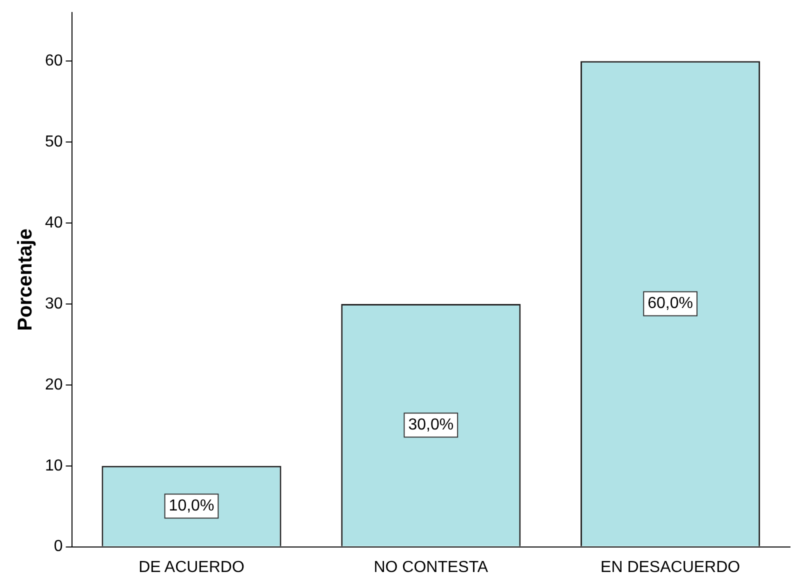 This screenshot has height=580, width=800. Describe the element at coordinates (670, 567) in the screenshot. I see `x-tick-label: EN DESACUERDO` at that location.